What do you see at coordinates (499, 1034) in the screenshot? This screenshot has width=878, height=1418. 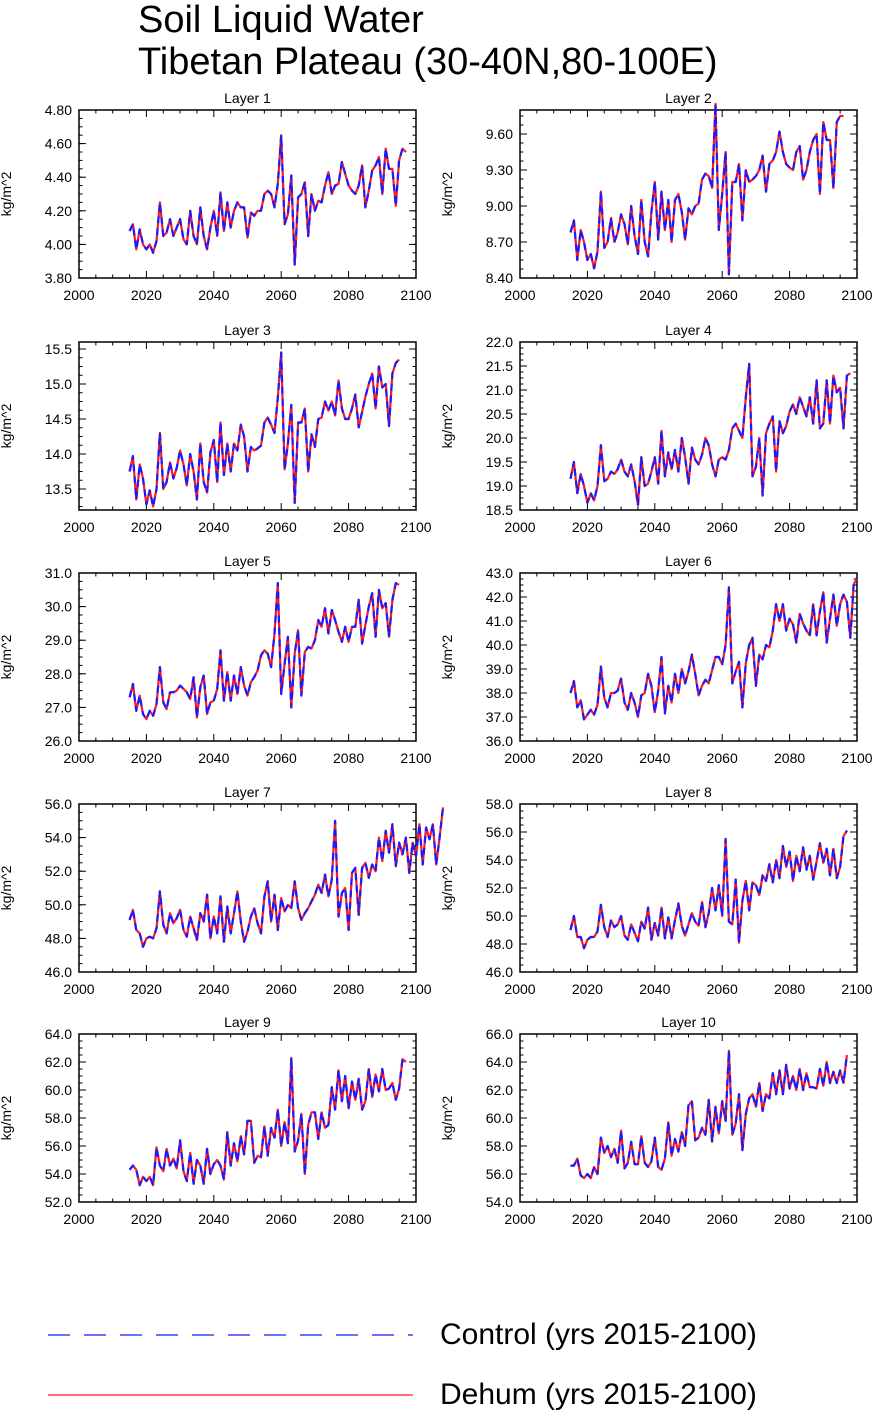 I see `y-tick-label: 66.0` at bounding box center [499, 1034].